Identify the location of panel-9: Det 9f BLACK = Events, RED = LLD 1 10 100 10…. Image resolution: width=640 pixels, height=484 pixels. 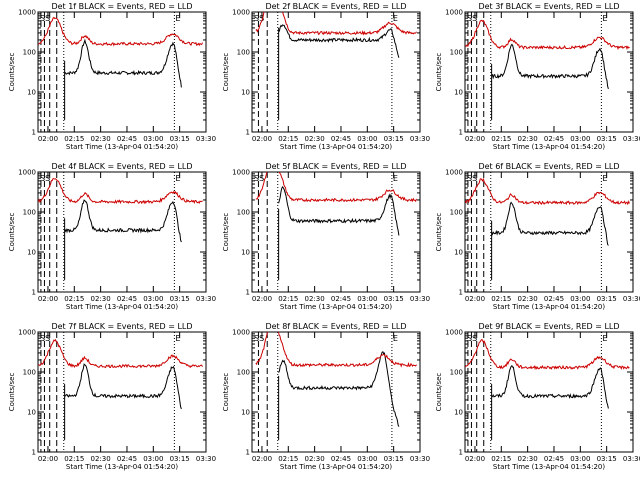
(537, 396).